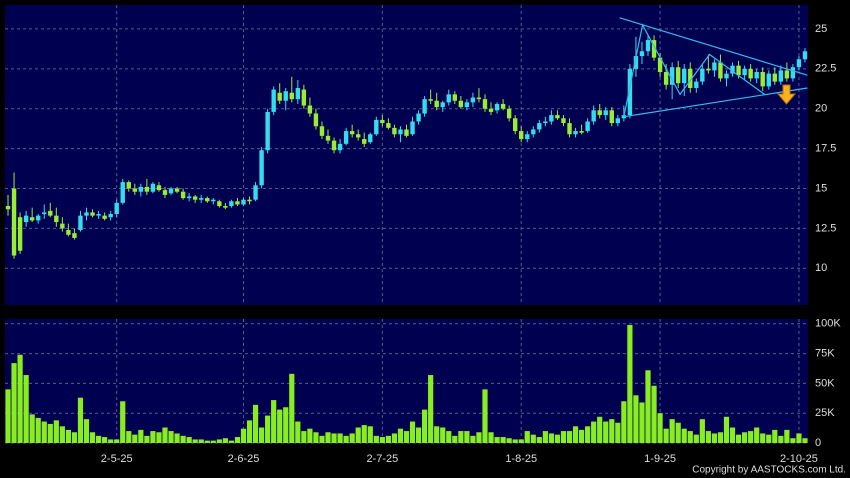 Image resolution: width=850 pixels, height=478 pixels. What do you see at coordinates (825, 413) in the screenshot?
I see `y-tick-label: 25K` at bounding box center [825, 413].